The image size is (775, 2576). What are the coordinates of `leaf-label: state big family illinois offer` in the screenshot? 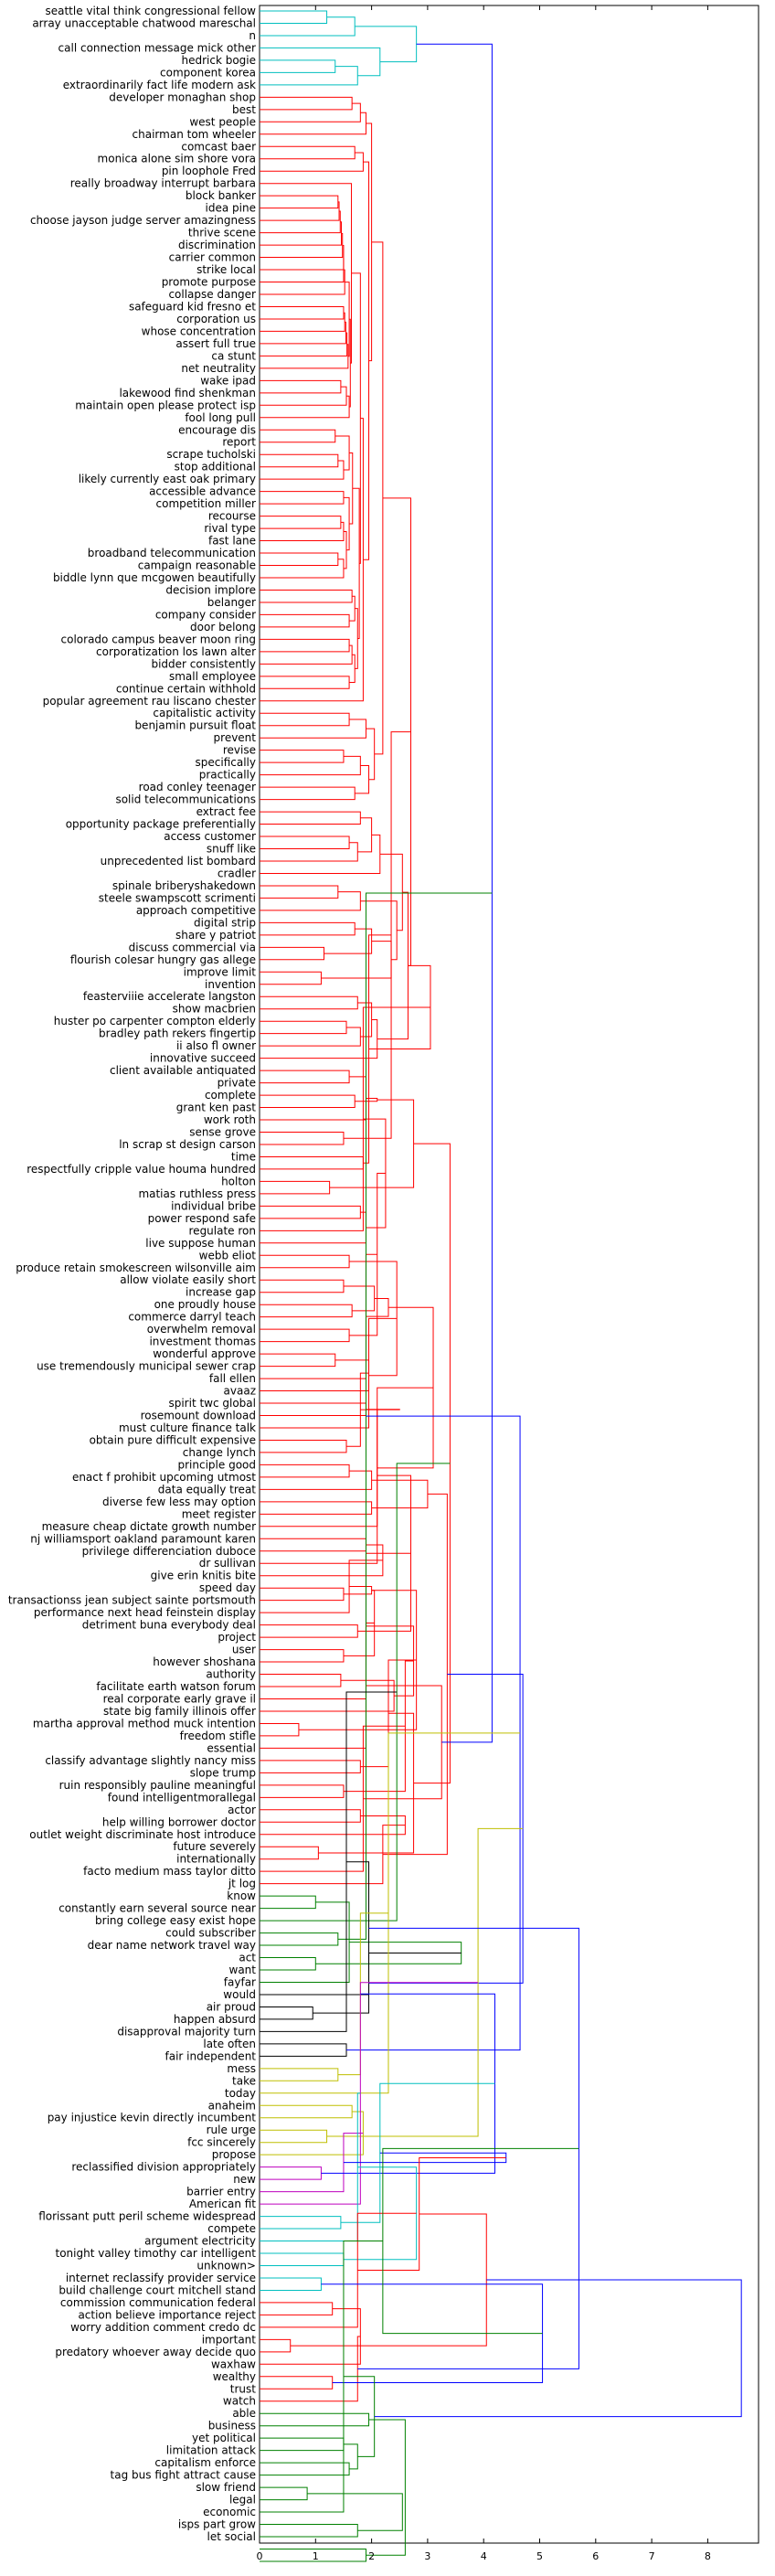 It's located at (179, 1711).